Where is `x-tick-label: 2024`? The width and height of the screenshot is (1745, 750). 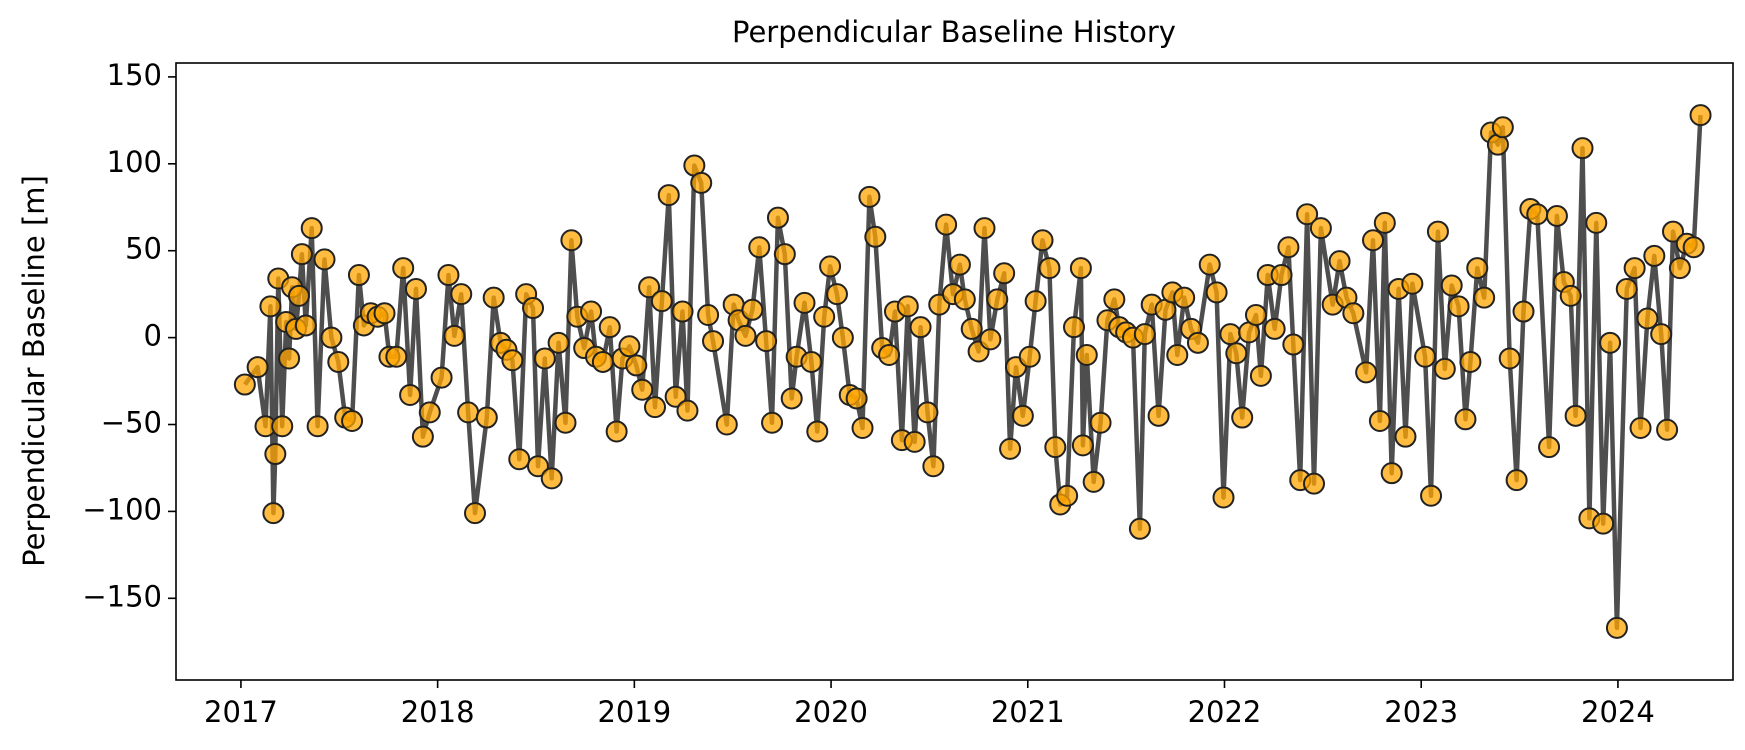 x-tick-label: 2024 is located at coordinates (1618, 712).